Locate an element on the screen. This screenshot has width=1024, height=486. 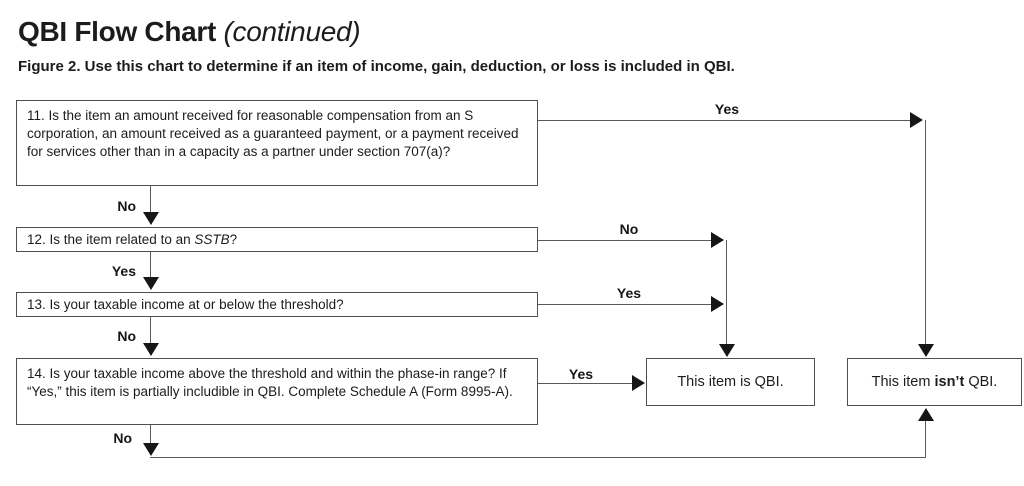
question-box-12: 12. Is the item related to an SSTB? is located at coordinates (277, 239).